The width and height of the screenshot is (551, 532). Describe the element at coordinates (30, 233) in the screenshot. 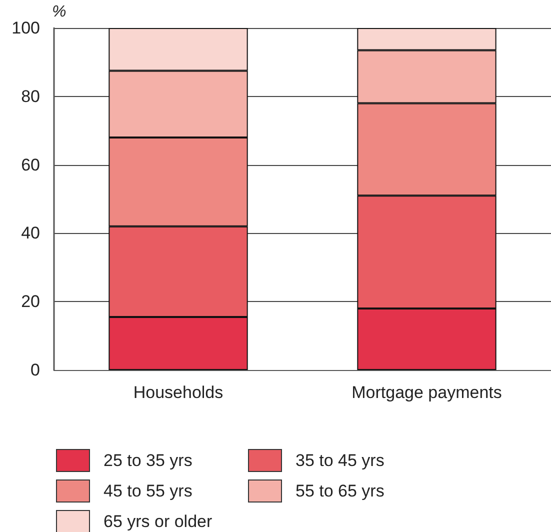

I see `y-tick-label: 40` at that location.